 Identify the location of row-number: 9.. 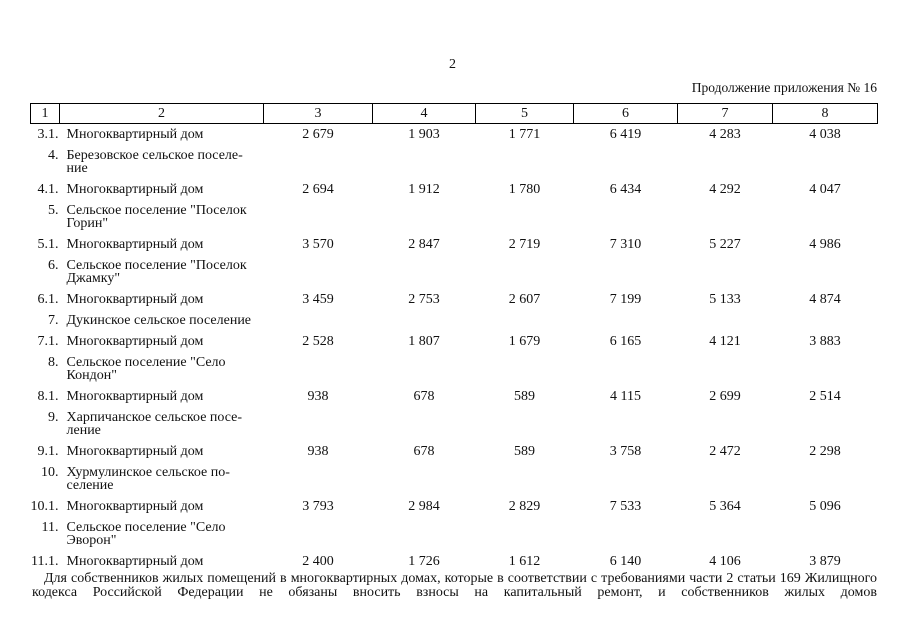
(53, 417).